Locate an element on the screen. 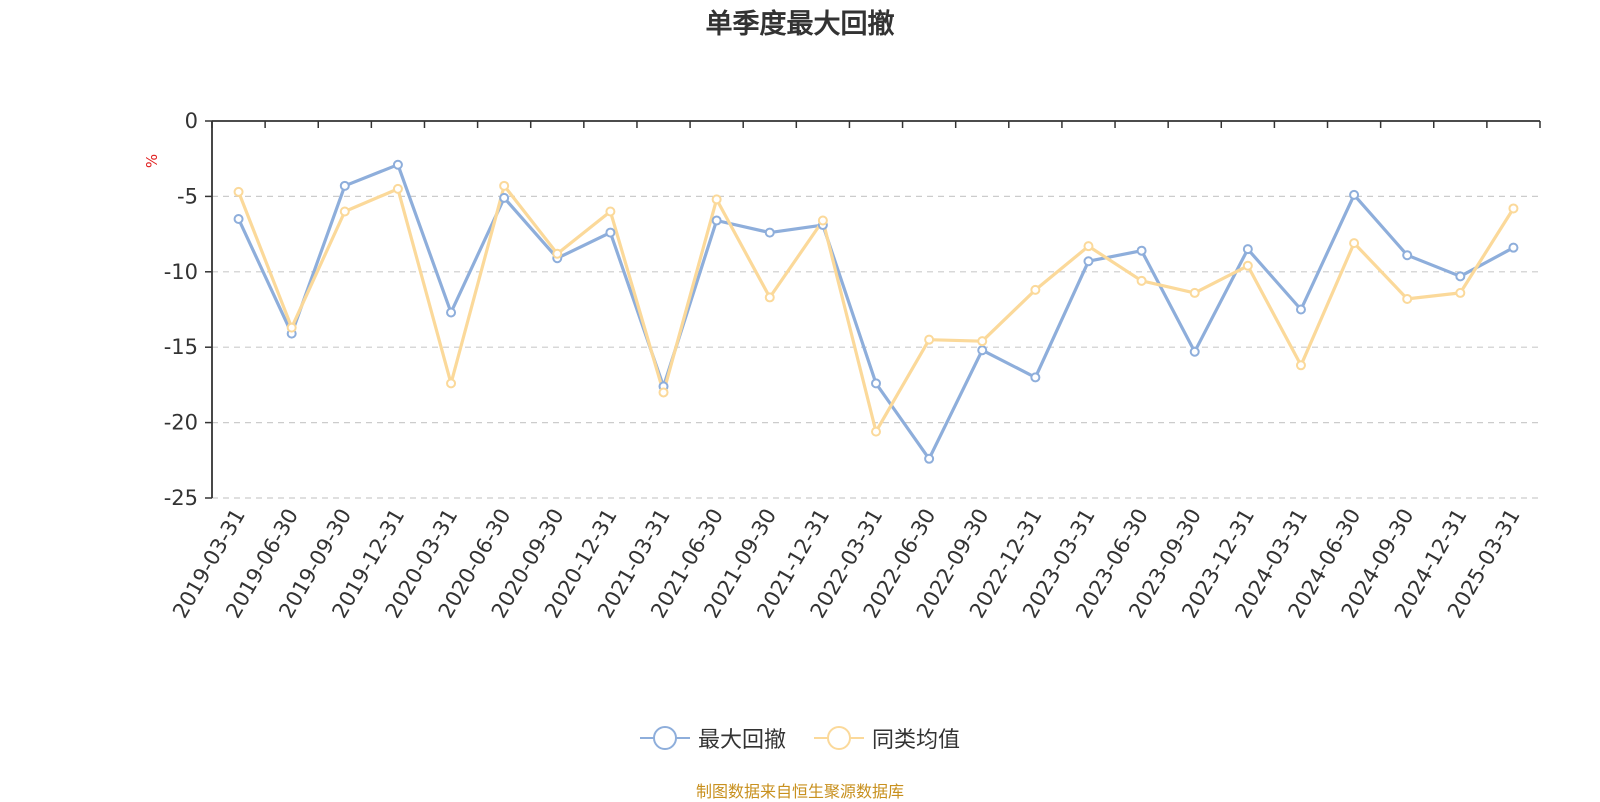 The image size is (1600, 802). legend-item-0: 最大回撤 is located at coordinates (712, 738).